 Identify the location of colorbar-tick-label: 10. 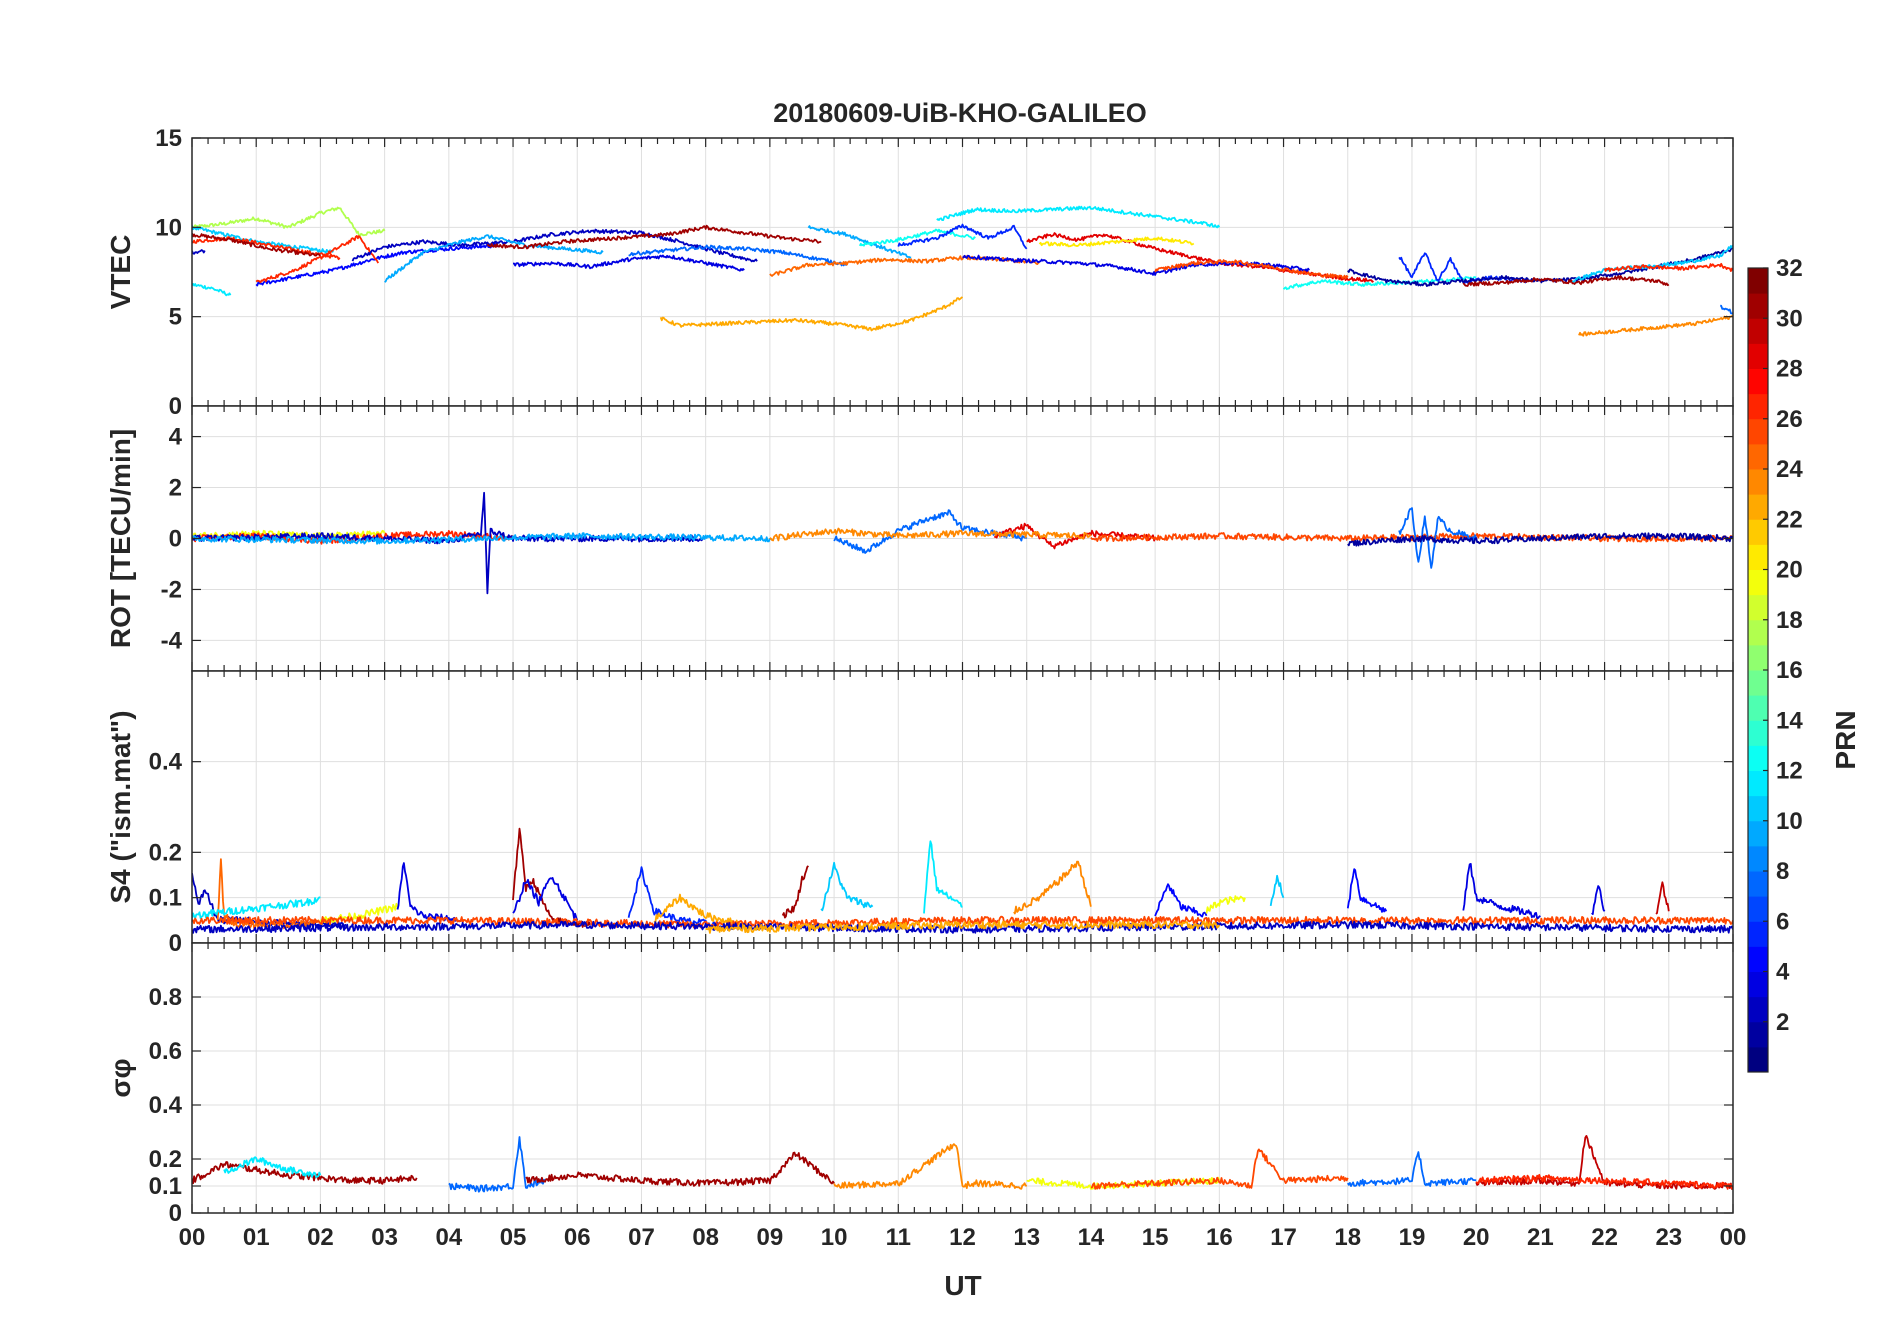
(1789, 821).